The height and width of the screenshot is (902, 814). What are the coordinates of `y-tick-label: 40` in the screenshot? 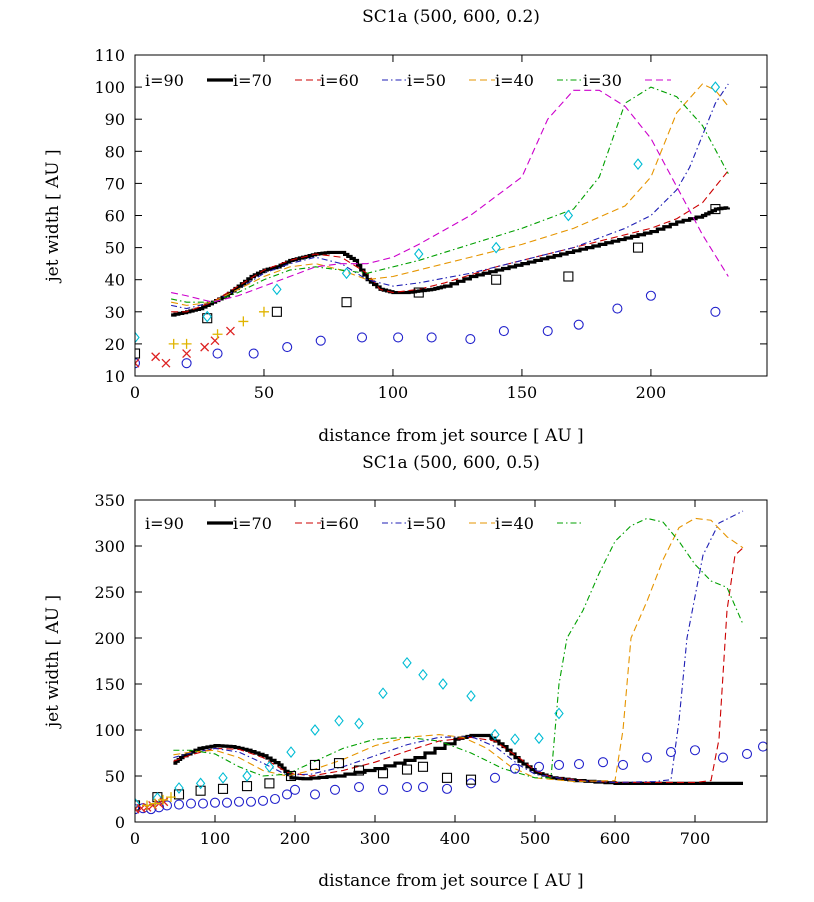 It's located at (115, 280).